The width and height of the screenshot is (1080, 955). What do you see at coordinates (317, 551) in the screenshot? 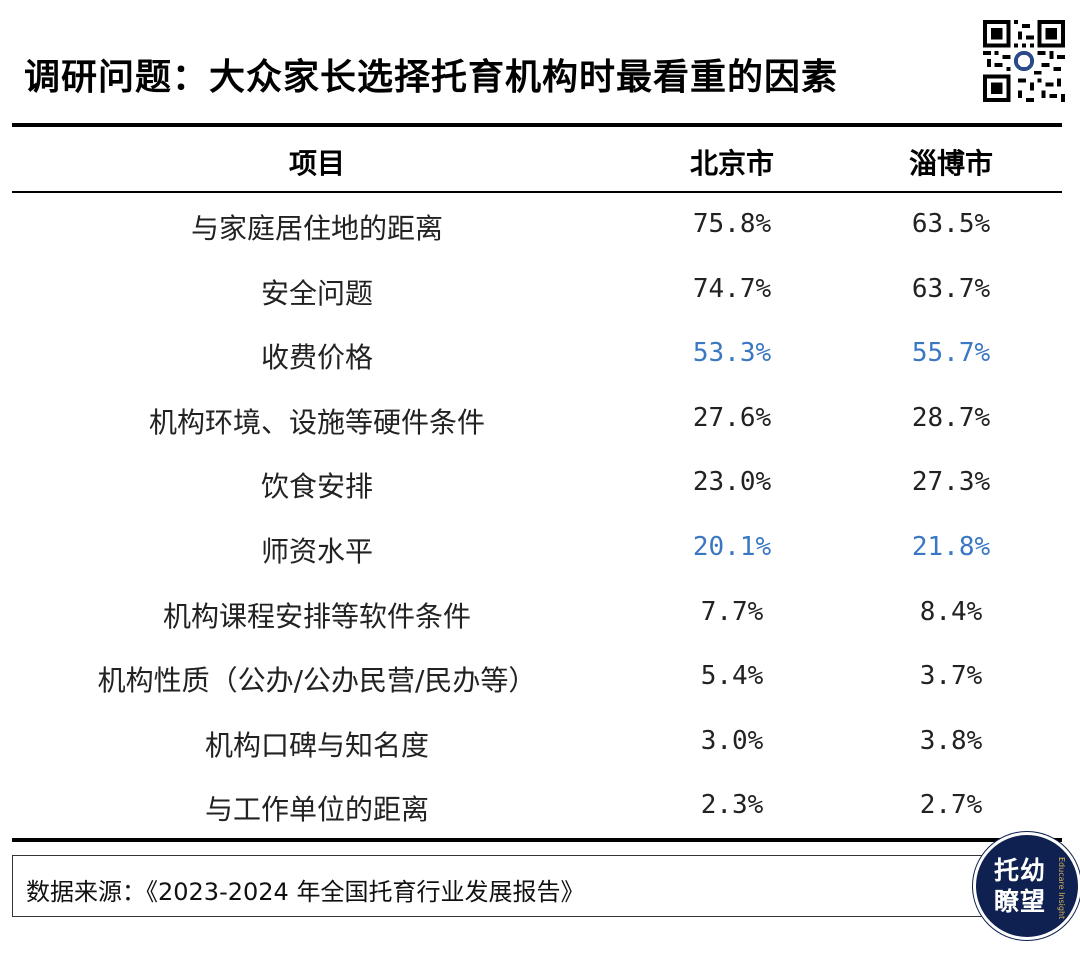
I see `row-item: 师资水平` at bounding box center [317, 551].